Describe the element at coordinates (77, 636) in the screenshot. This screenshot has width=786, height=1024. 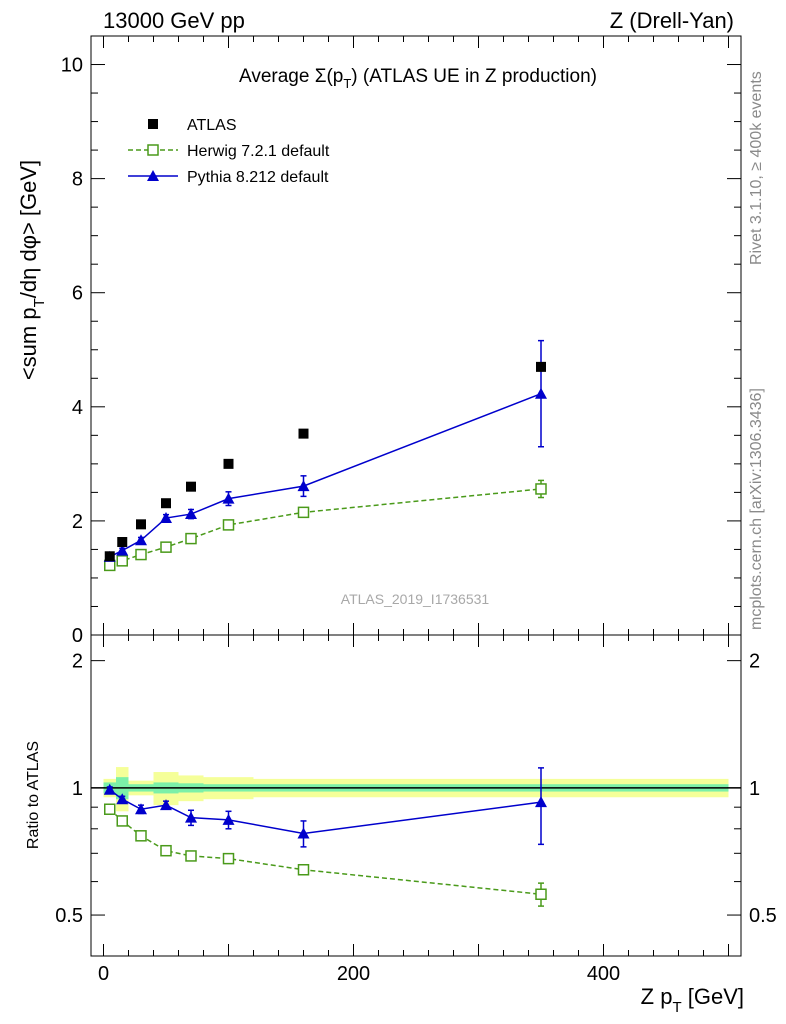
I see `y-tick-label: 0` at that location.